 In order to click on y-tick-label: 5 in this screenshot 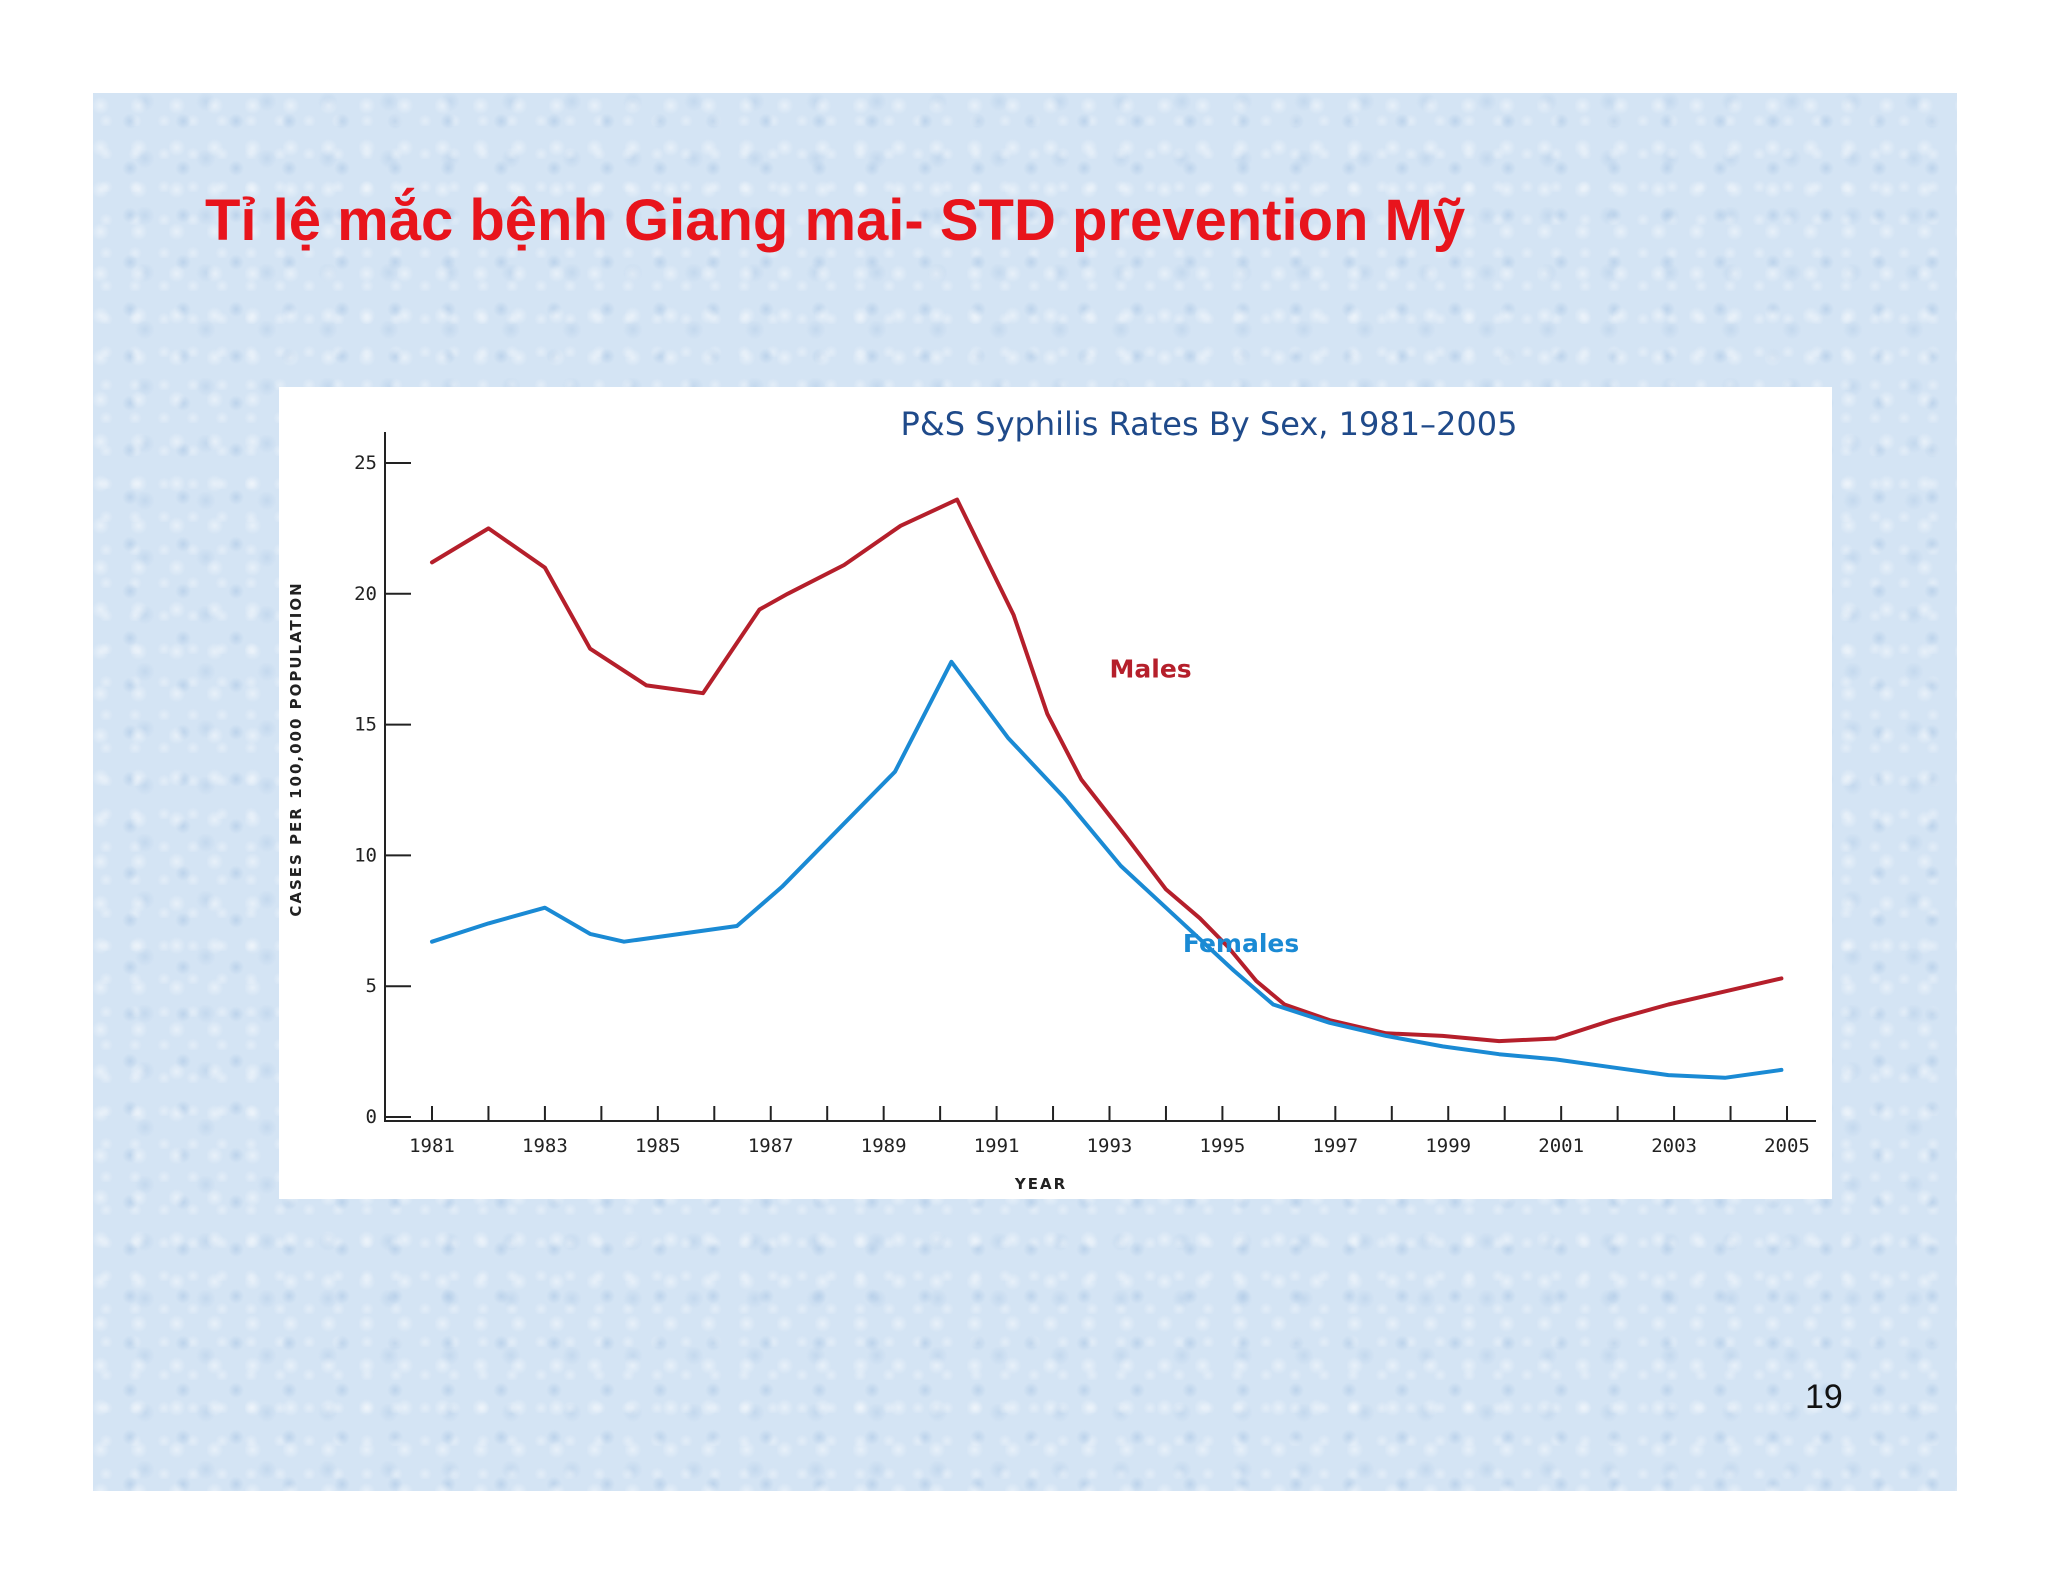, I will do `click(371, 986)`.